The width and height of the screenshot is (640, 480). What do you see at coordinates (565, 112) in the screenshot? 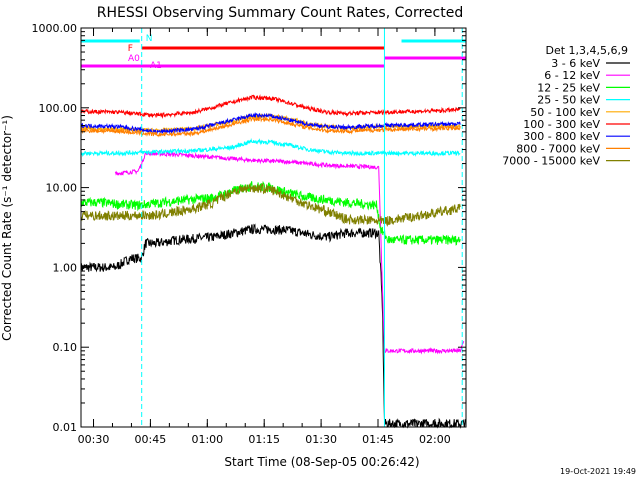
I see `legend-label-5: 50 - 100 keV` at bounding box center [565, 112].